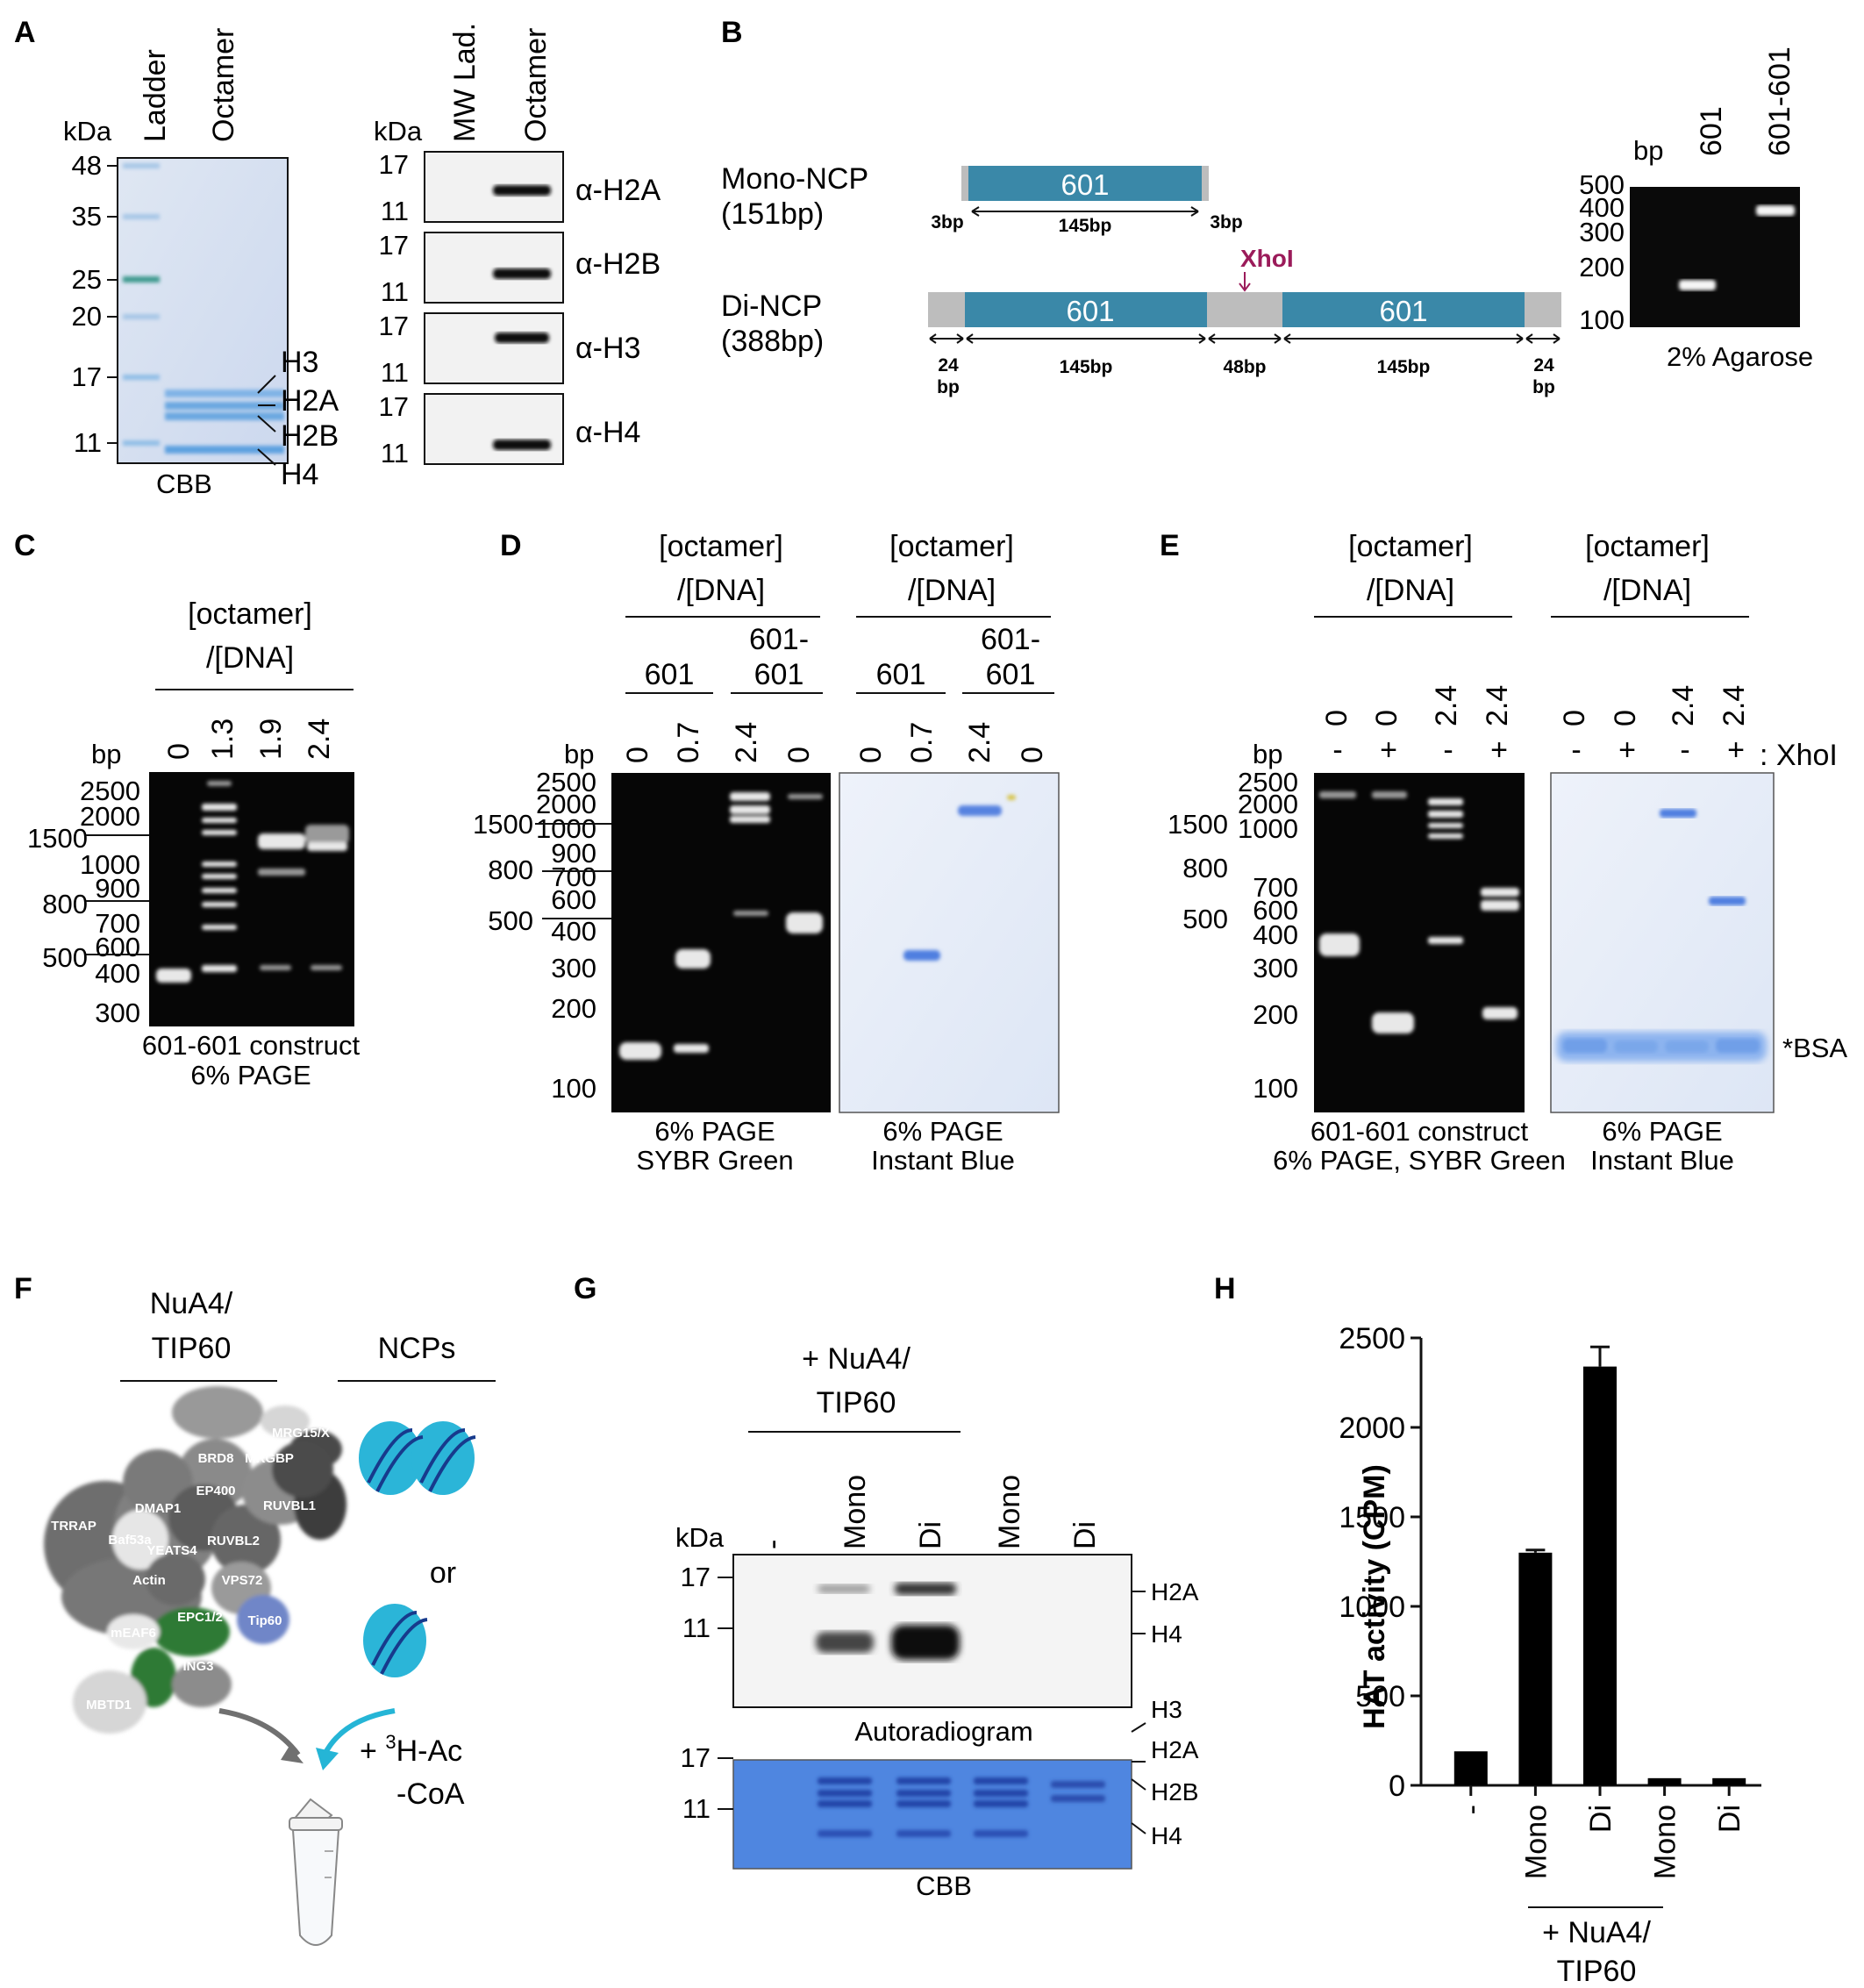  What do you see at coordinates (1647, 546) in the screenshot?
I see `svg-text: [octamer]` at bounding box center [1647, 546].